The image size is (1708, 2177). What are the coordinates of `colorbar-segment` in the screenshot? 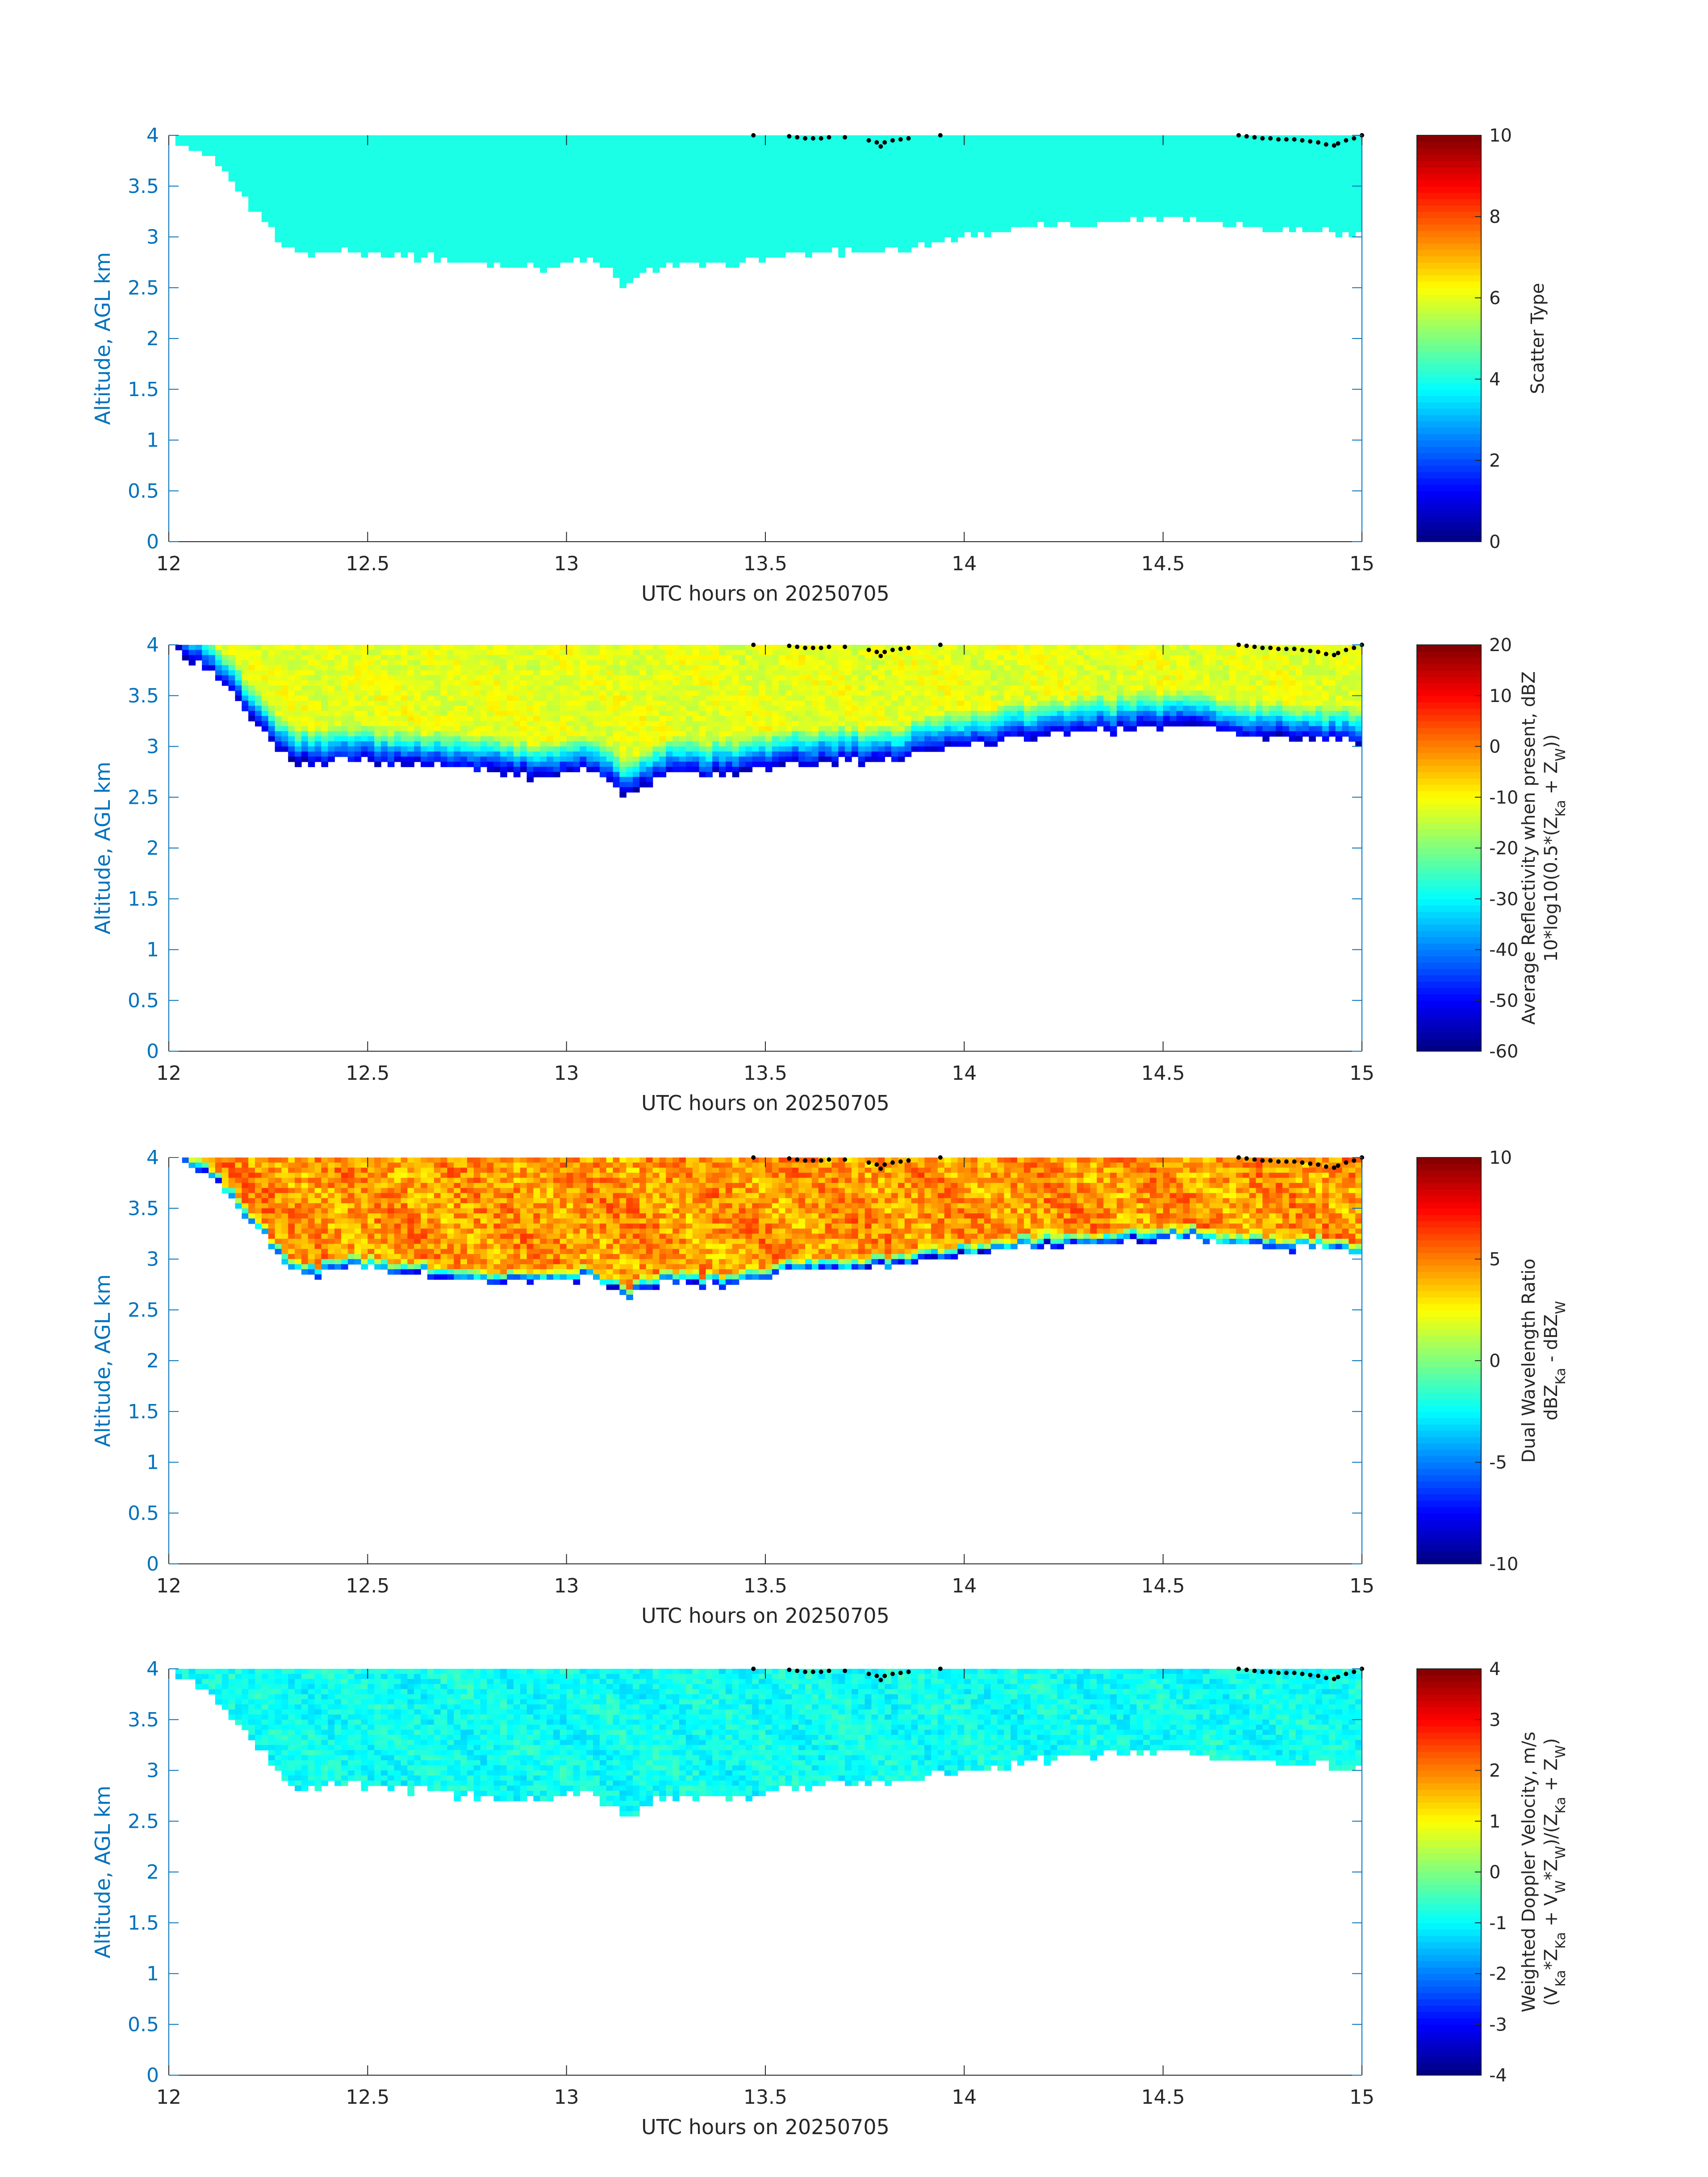 It's located at (1449, 506).